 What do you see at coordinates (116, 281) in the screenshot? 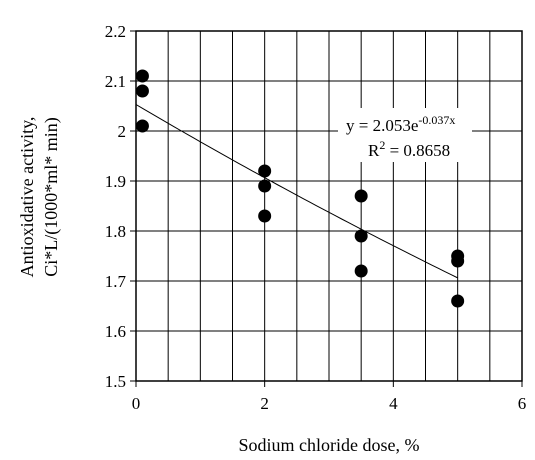
I see `y-tick-label: 1.7` at bounding box center [116, 281].